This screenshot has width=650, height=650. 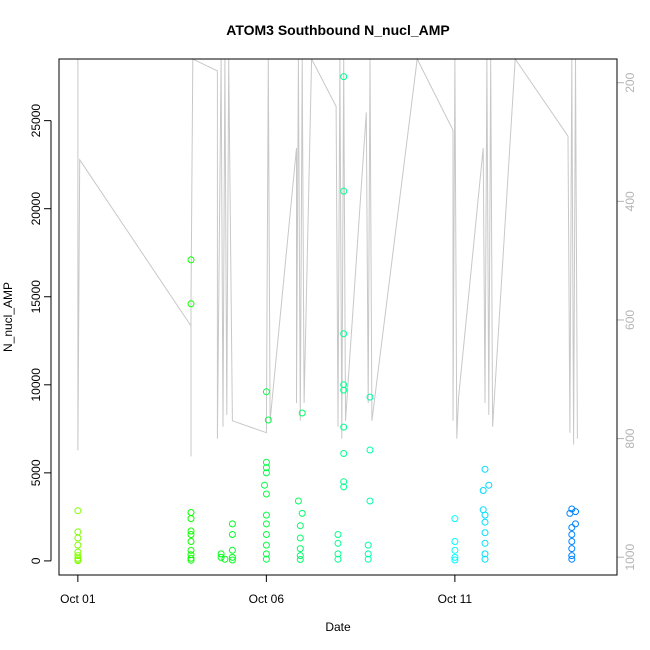 I want to click on y-axis-label: N_nucl_AMP, so click(x=8, y=317).